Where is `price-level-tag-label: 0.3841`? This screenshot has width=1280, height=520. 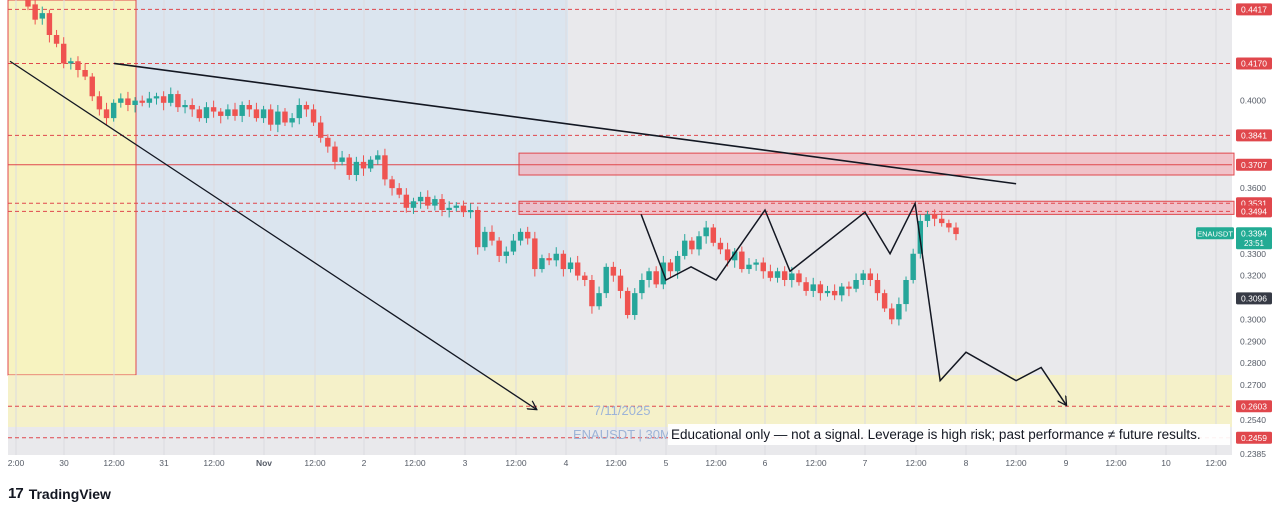 price-level-tag-label: 0.3841 is located at coordinates (1254, 136).